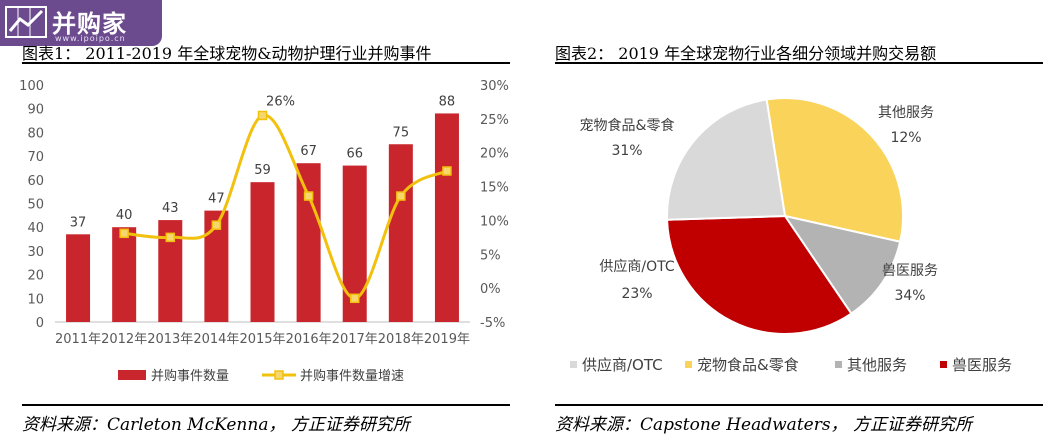  Describe the element at coordinates (748, 365) in the screenshot. I see `legend-label: 宠物食品&零食` at that location.